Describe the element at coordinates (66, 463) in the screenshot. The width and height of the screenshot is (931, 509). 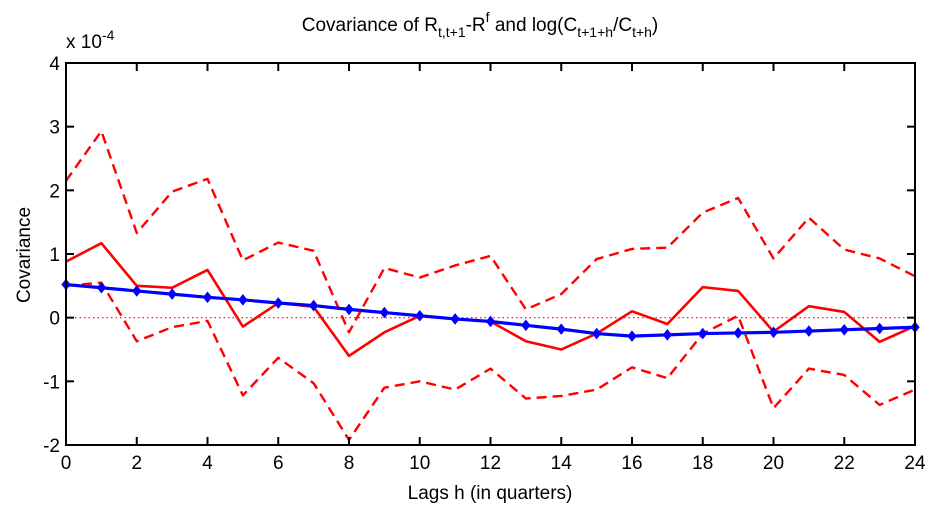
I see `x-tick-label: 0` at that location.